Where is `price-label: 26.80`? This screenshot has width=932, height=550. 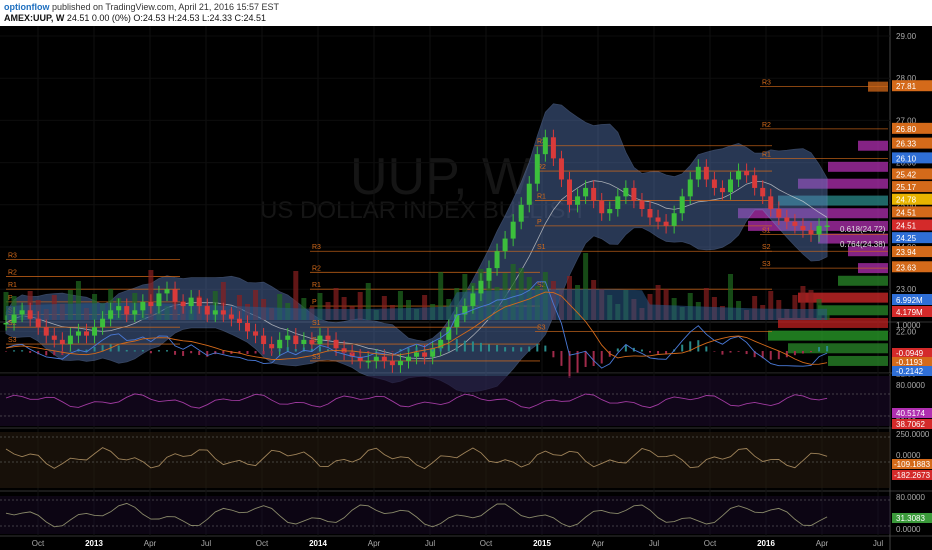 price-label: 26.80 is located at coordinates (906, 129).